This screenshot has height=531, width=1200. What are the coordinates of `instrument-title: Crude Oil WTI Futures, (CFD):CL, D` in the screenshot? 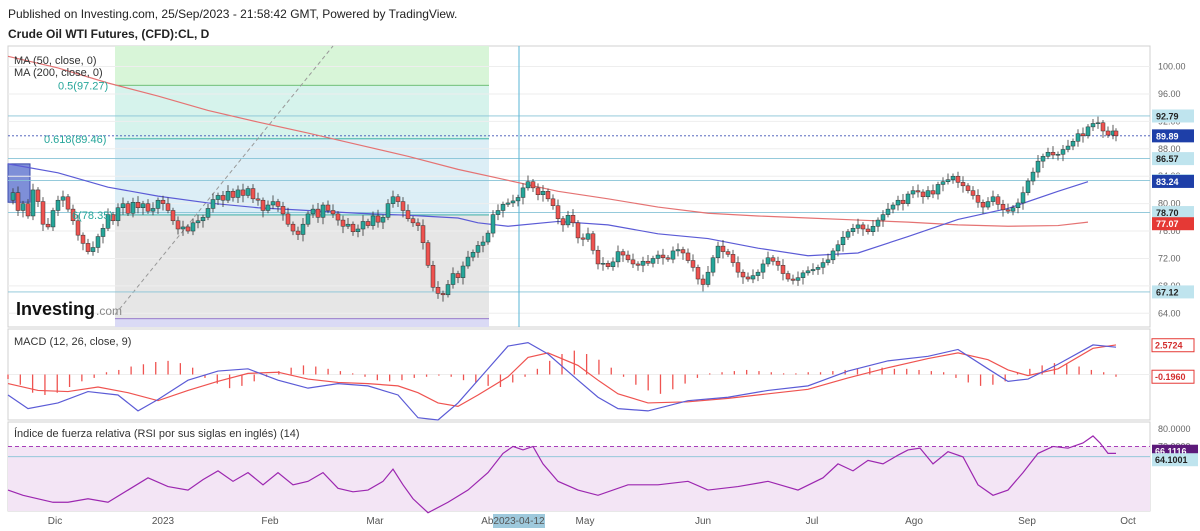 It's located at (109, 34).